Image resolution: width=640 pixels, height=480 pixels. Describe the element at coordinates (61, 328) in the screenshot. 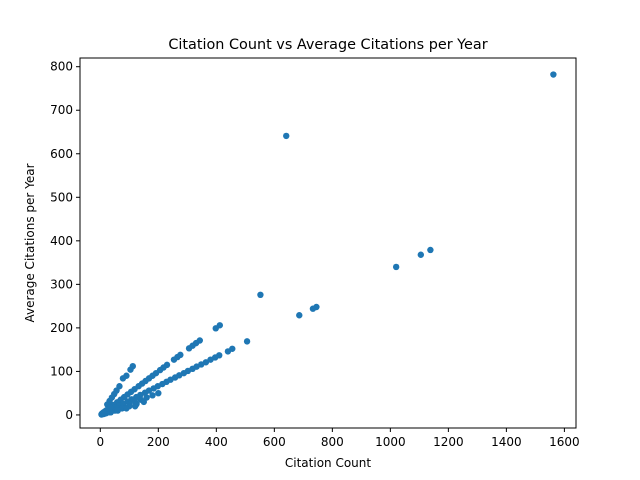

I see `y-tick-label: 200` at that location.